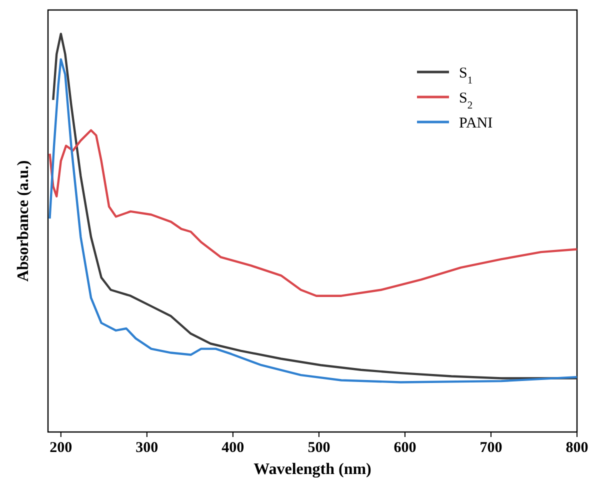 Image resolution: width=592 pixels, height=481 pixels. Describe the element at coordinates (23, 221) in the screenshot. I see `y-axis-title: Absorbance (a.u.)` at that location.